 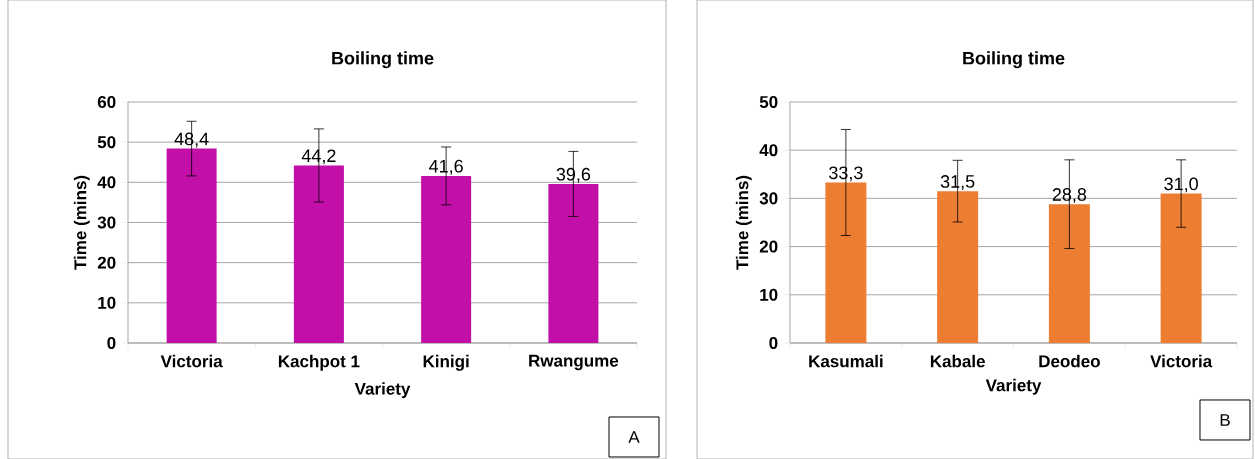 I want to click on x-tick-label: Kasumali, so click(x=846, y=361).